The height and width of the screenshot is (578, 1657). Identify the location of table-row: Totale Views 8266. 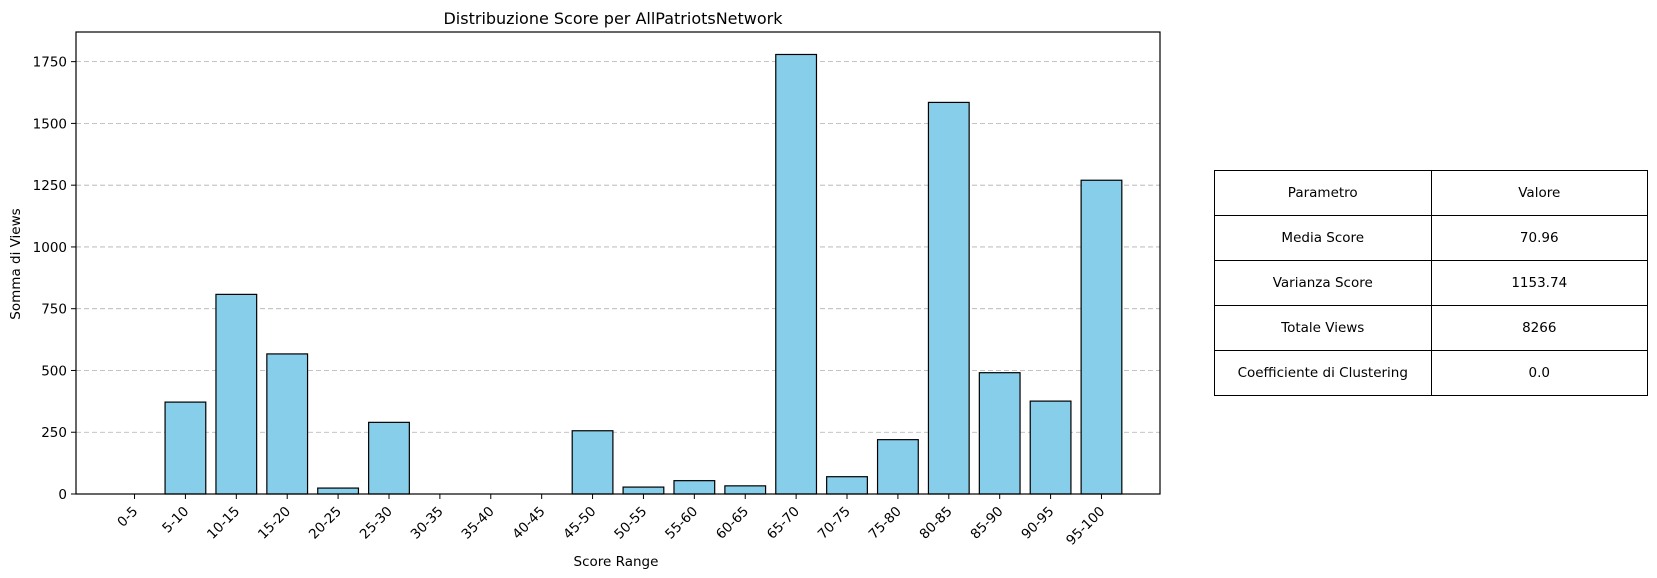
(1431, 328).